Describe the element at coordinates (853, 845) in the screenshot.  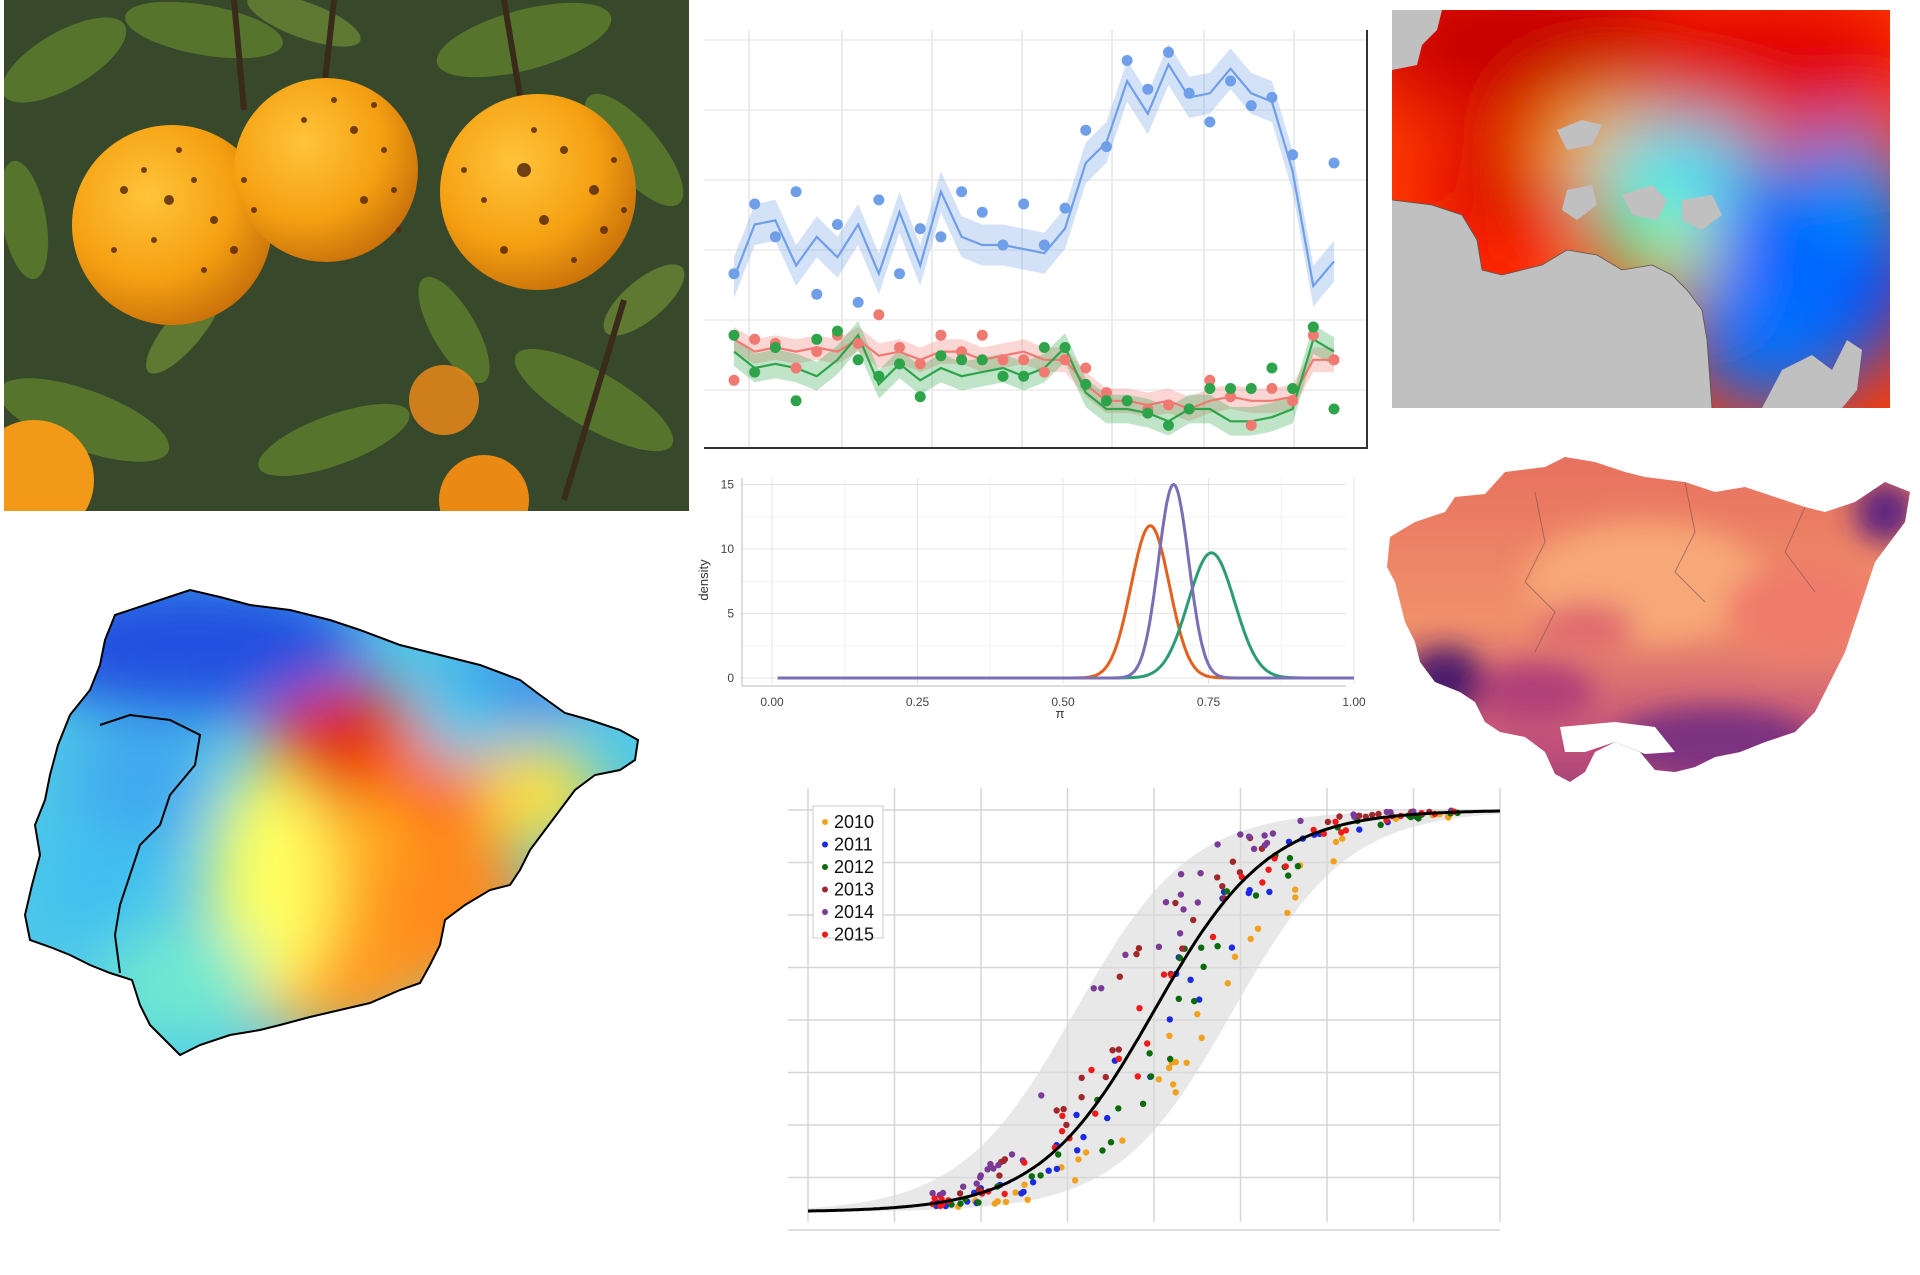
I see `sigmoid-legend-label: 2011` at that location.